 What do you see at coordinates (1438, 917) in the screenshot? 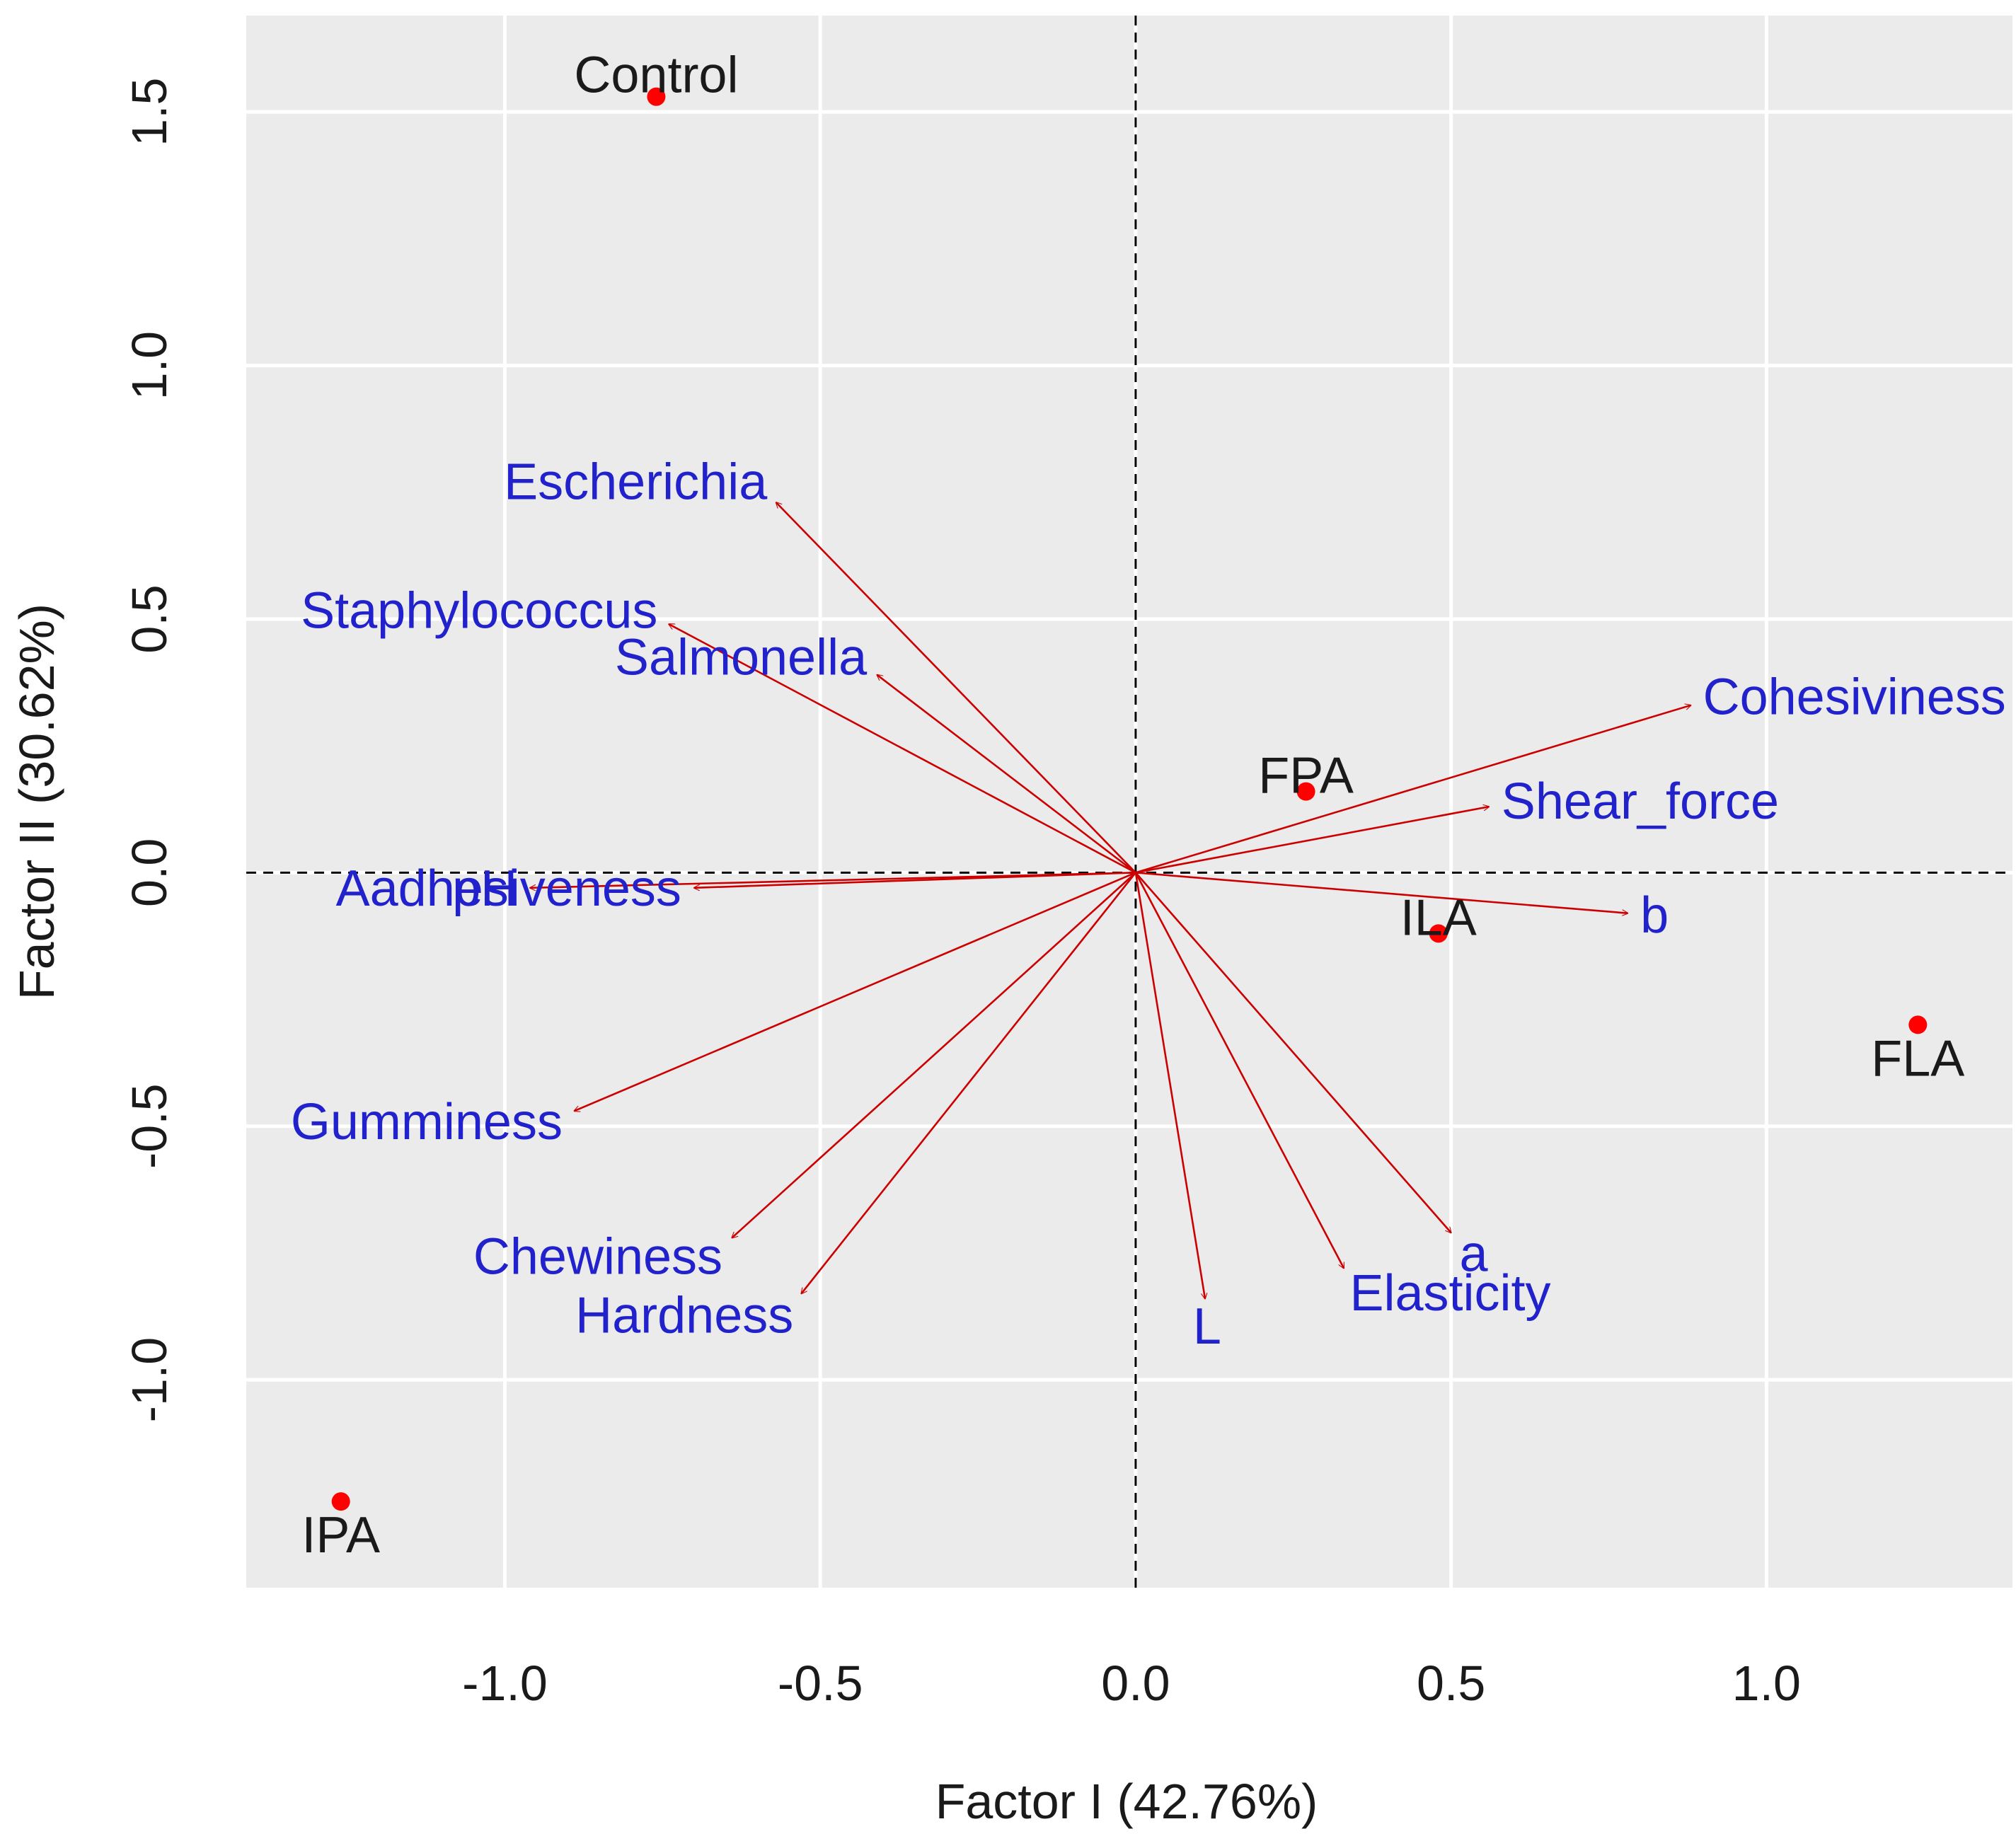
I see `point-label-ila: ILA` at bounding box center [1438, 917].